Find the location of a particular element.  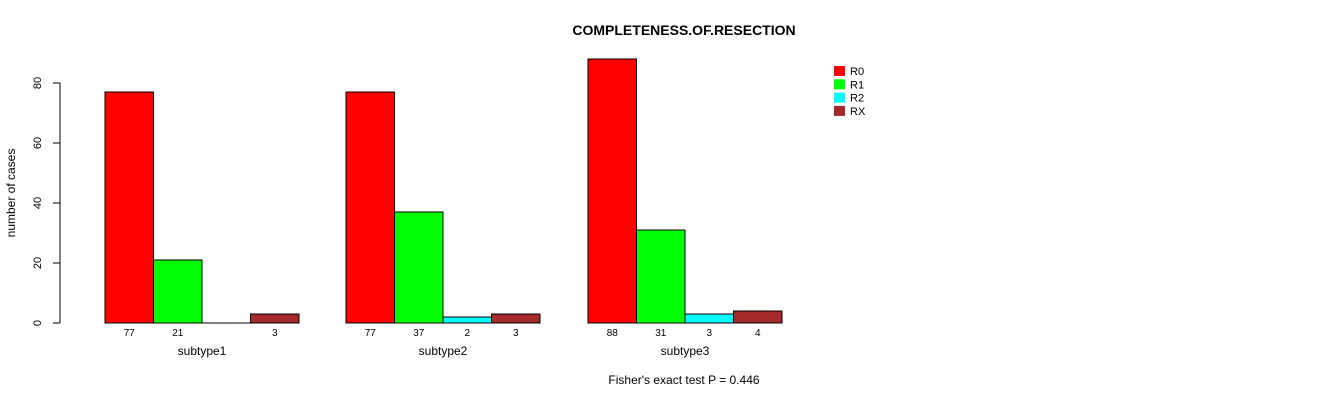

bar-subtype2-R2 is located at coordinates (467, 320).